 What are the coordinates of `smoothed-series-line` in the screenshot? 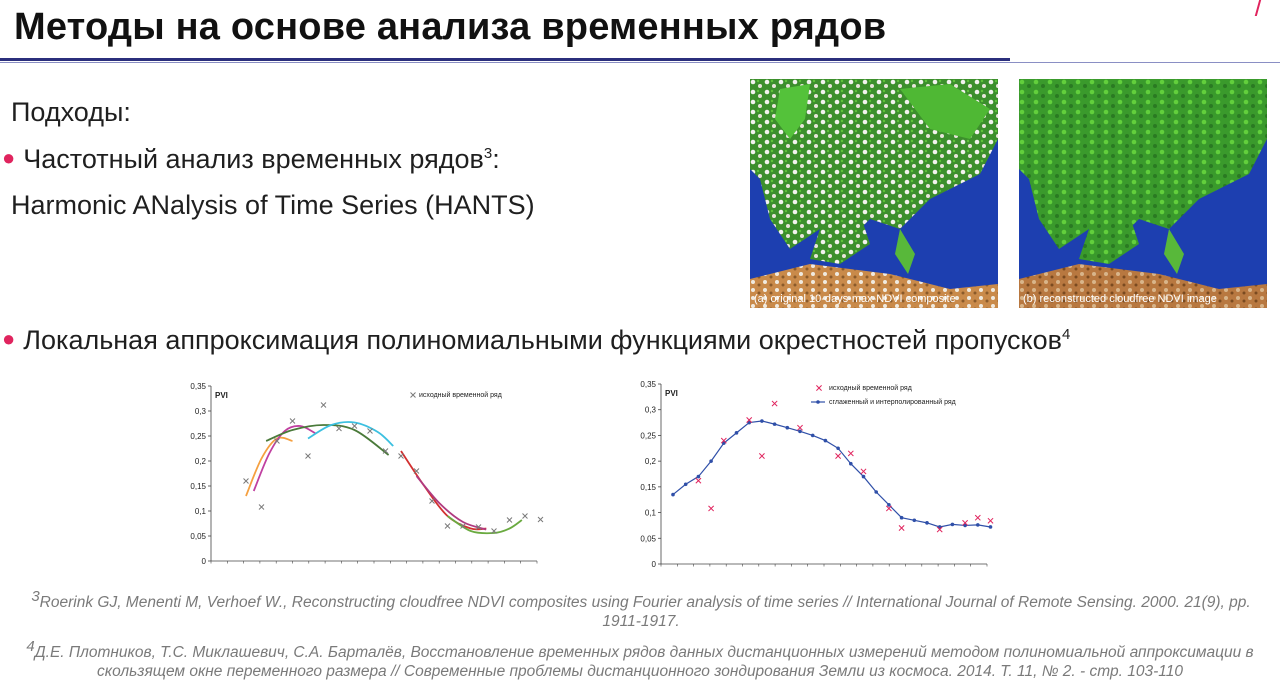 It's located at (831, 474).